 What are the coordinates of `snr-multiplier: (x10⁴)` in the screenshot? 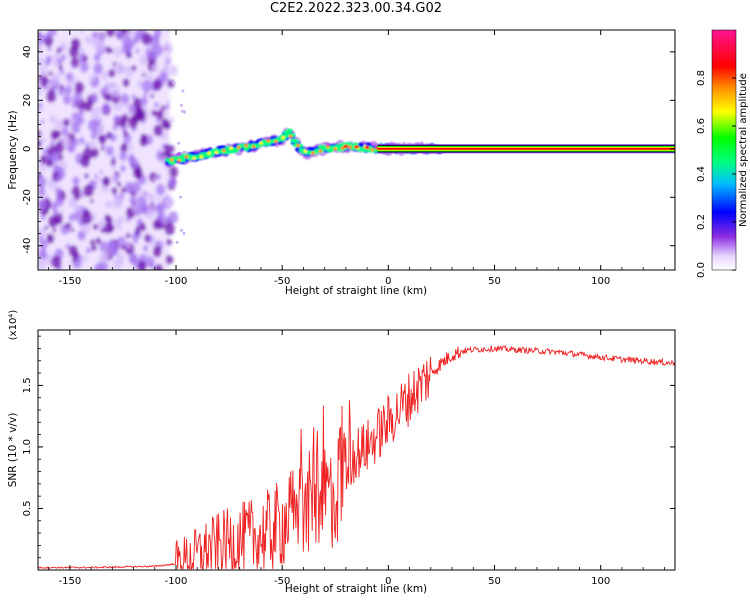 It's located at (13, 325).